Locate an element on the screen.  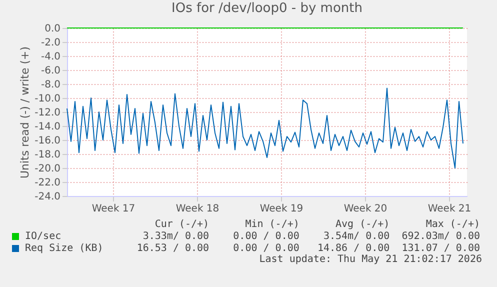
text: 16.53 / 0.00 0.00 / 0.00 14.86 / 0.00 131.07 / 0.00 is located at coordinates (308, 248).